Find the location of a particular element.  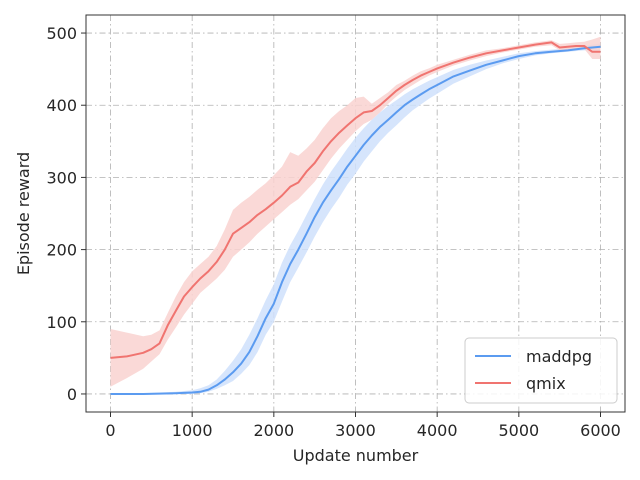

qmix-legend-label: qmix is located at coordinates (546, 383).